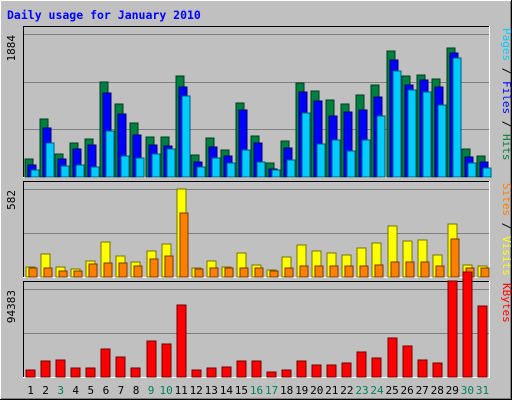  Describe the element at coordinates (216, 167) in the screenshot. I see `bar-pages-day-13: Pages 13: 245` at that location.